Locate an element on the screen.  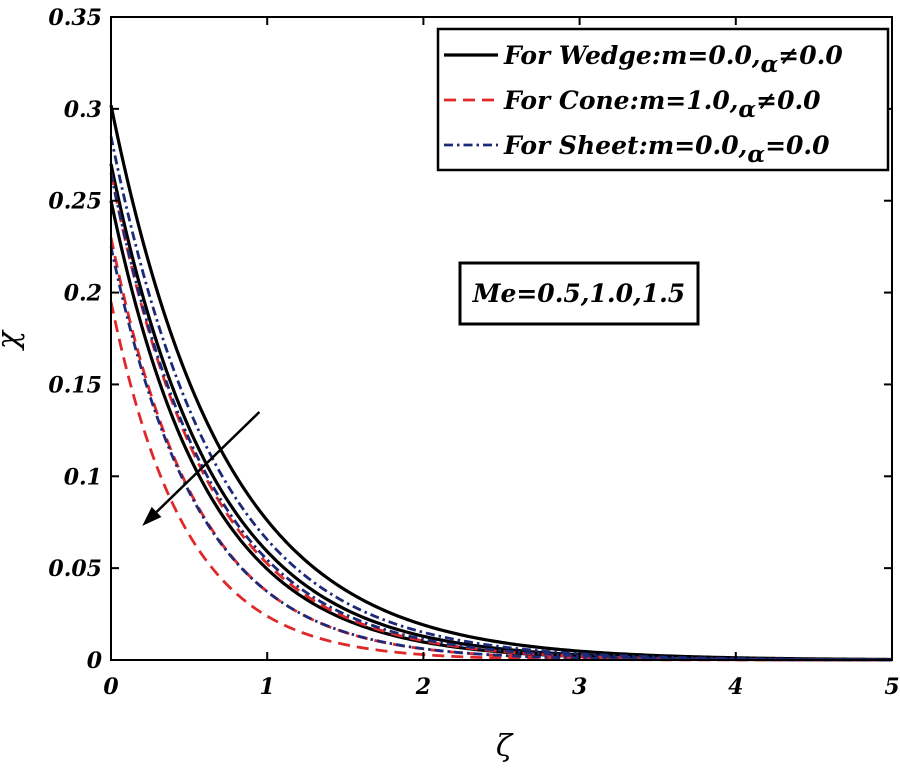
legend-label-sheet: For Sheet:m=0.0,α=0.0 is located at coordinates (666, 149).